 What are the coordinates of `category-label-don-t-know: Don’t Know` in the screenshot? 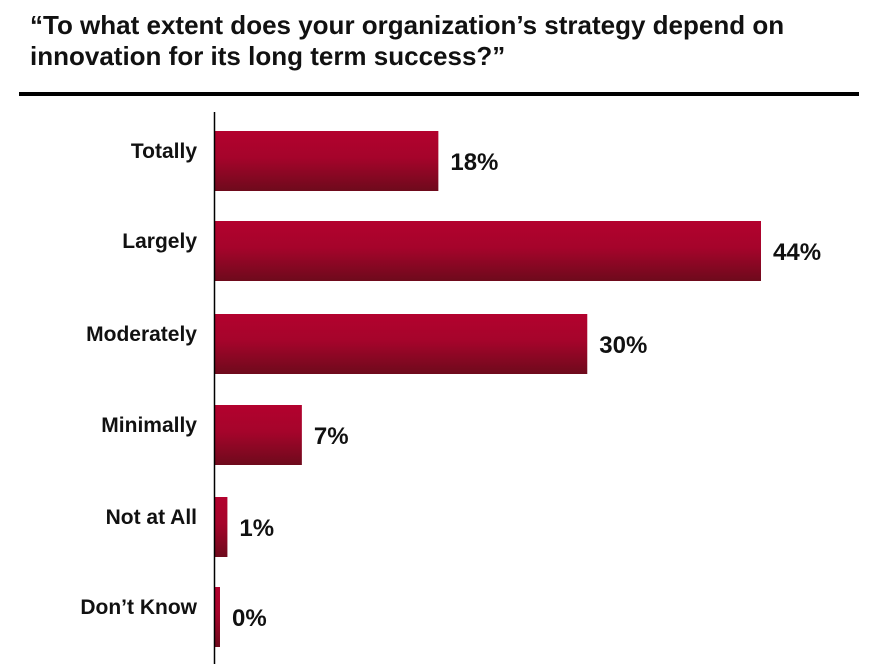 It's located at (138, 607).